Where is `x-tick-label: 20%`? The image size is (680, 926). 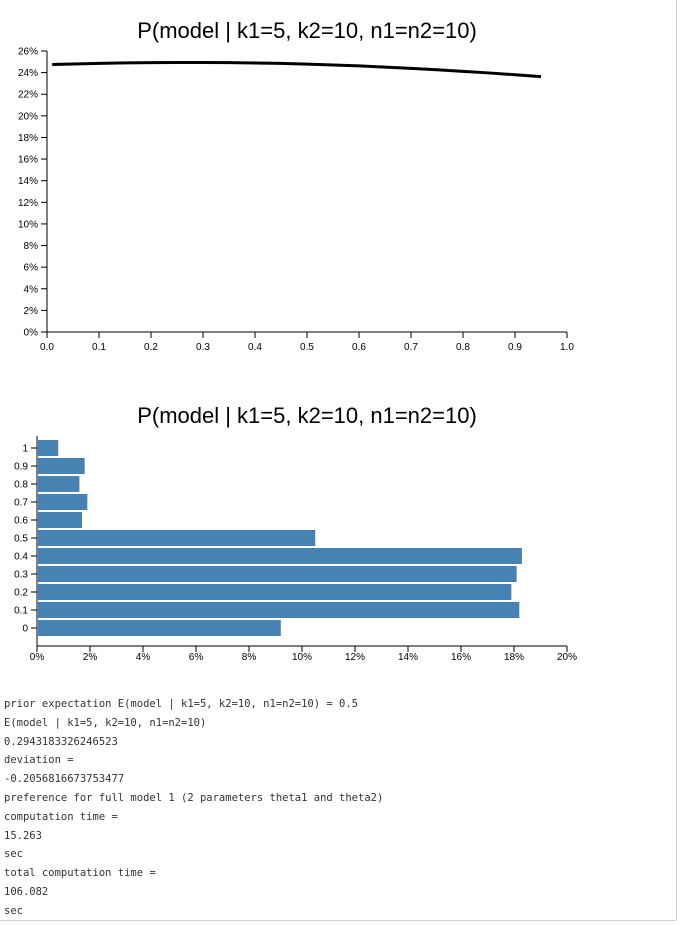
x-tick-label: 20% is located at coordinates (567, 657).